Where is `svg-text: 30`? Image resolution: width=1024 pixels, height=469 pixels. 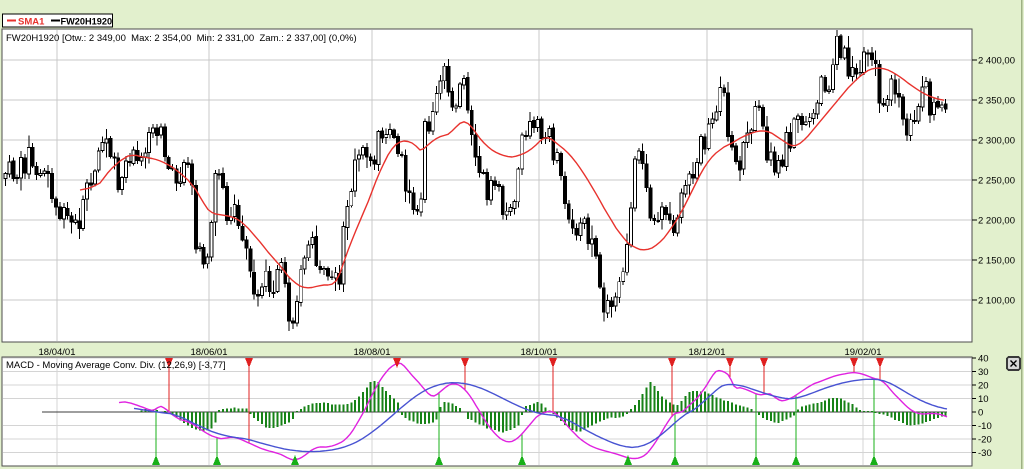
svg-text: 30 is located at coordinates (983, 372).